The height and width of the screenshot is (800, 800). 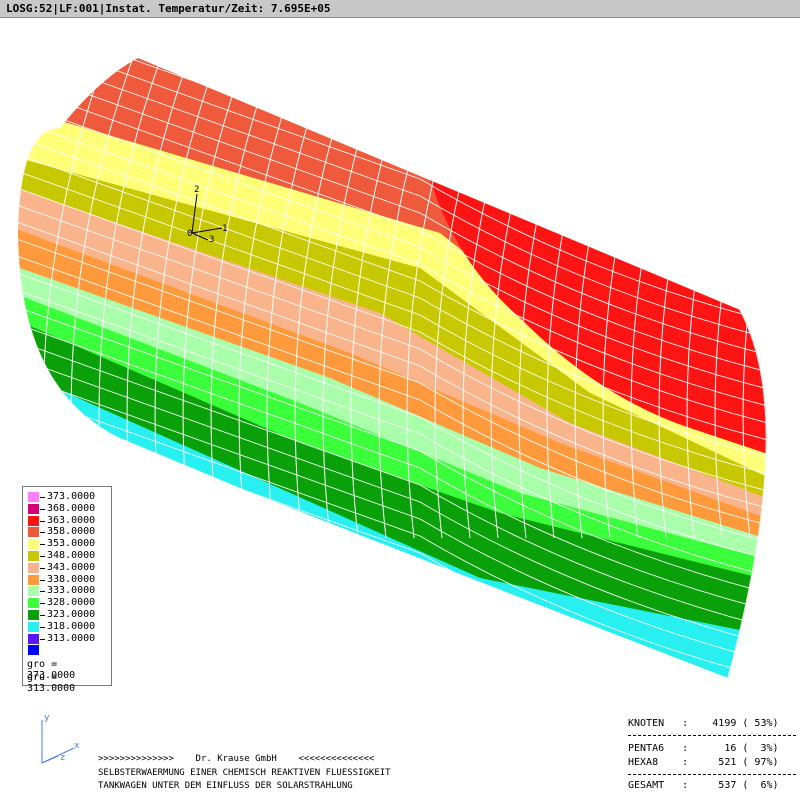 I want to click on node-label-3: 3, so click(x=211, y=240).